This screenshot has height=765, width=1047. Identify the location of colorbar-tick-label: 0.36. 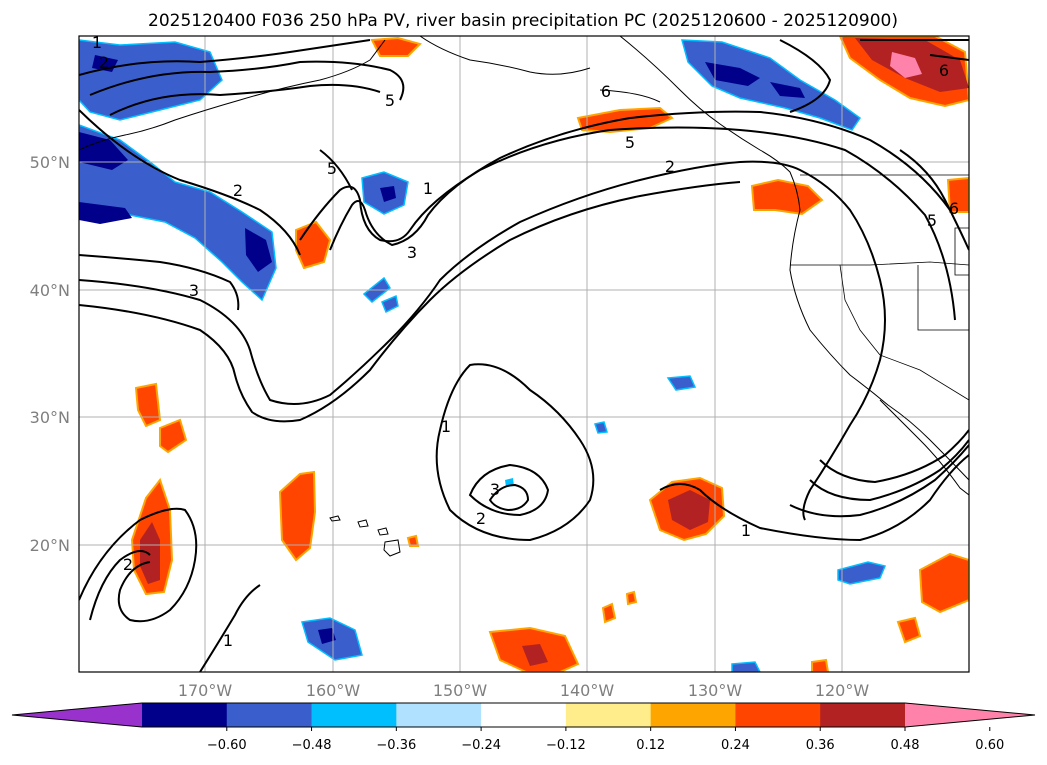
(820, 745).